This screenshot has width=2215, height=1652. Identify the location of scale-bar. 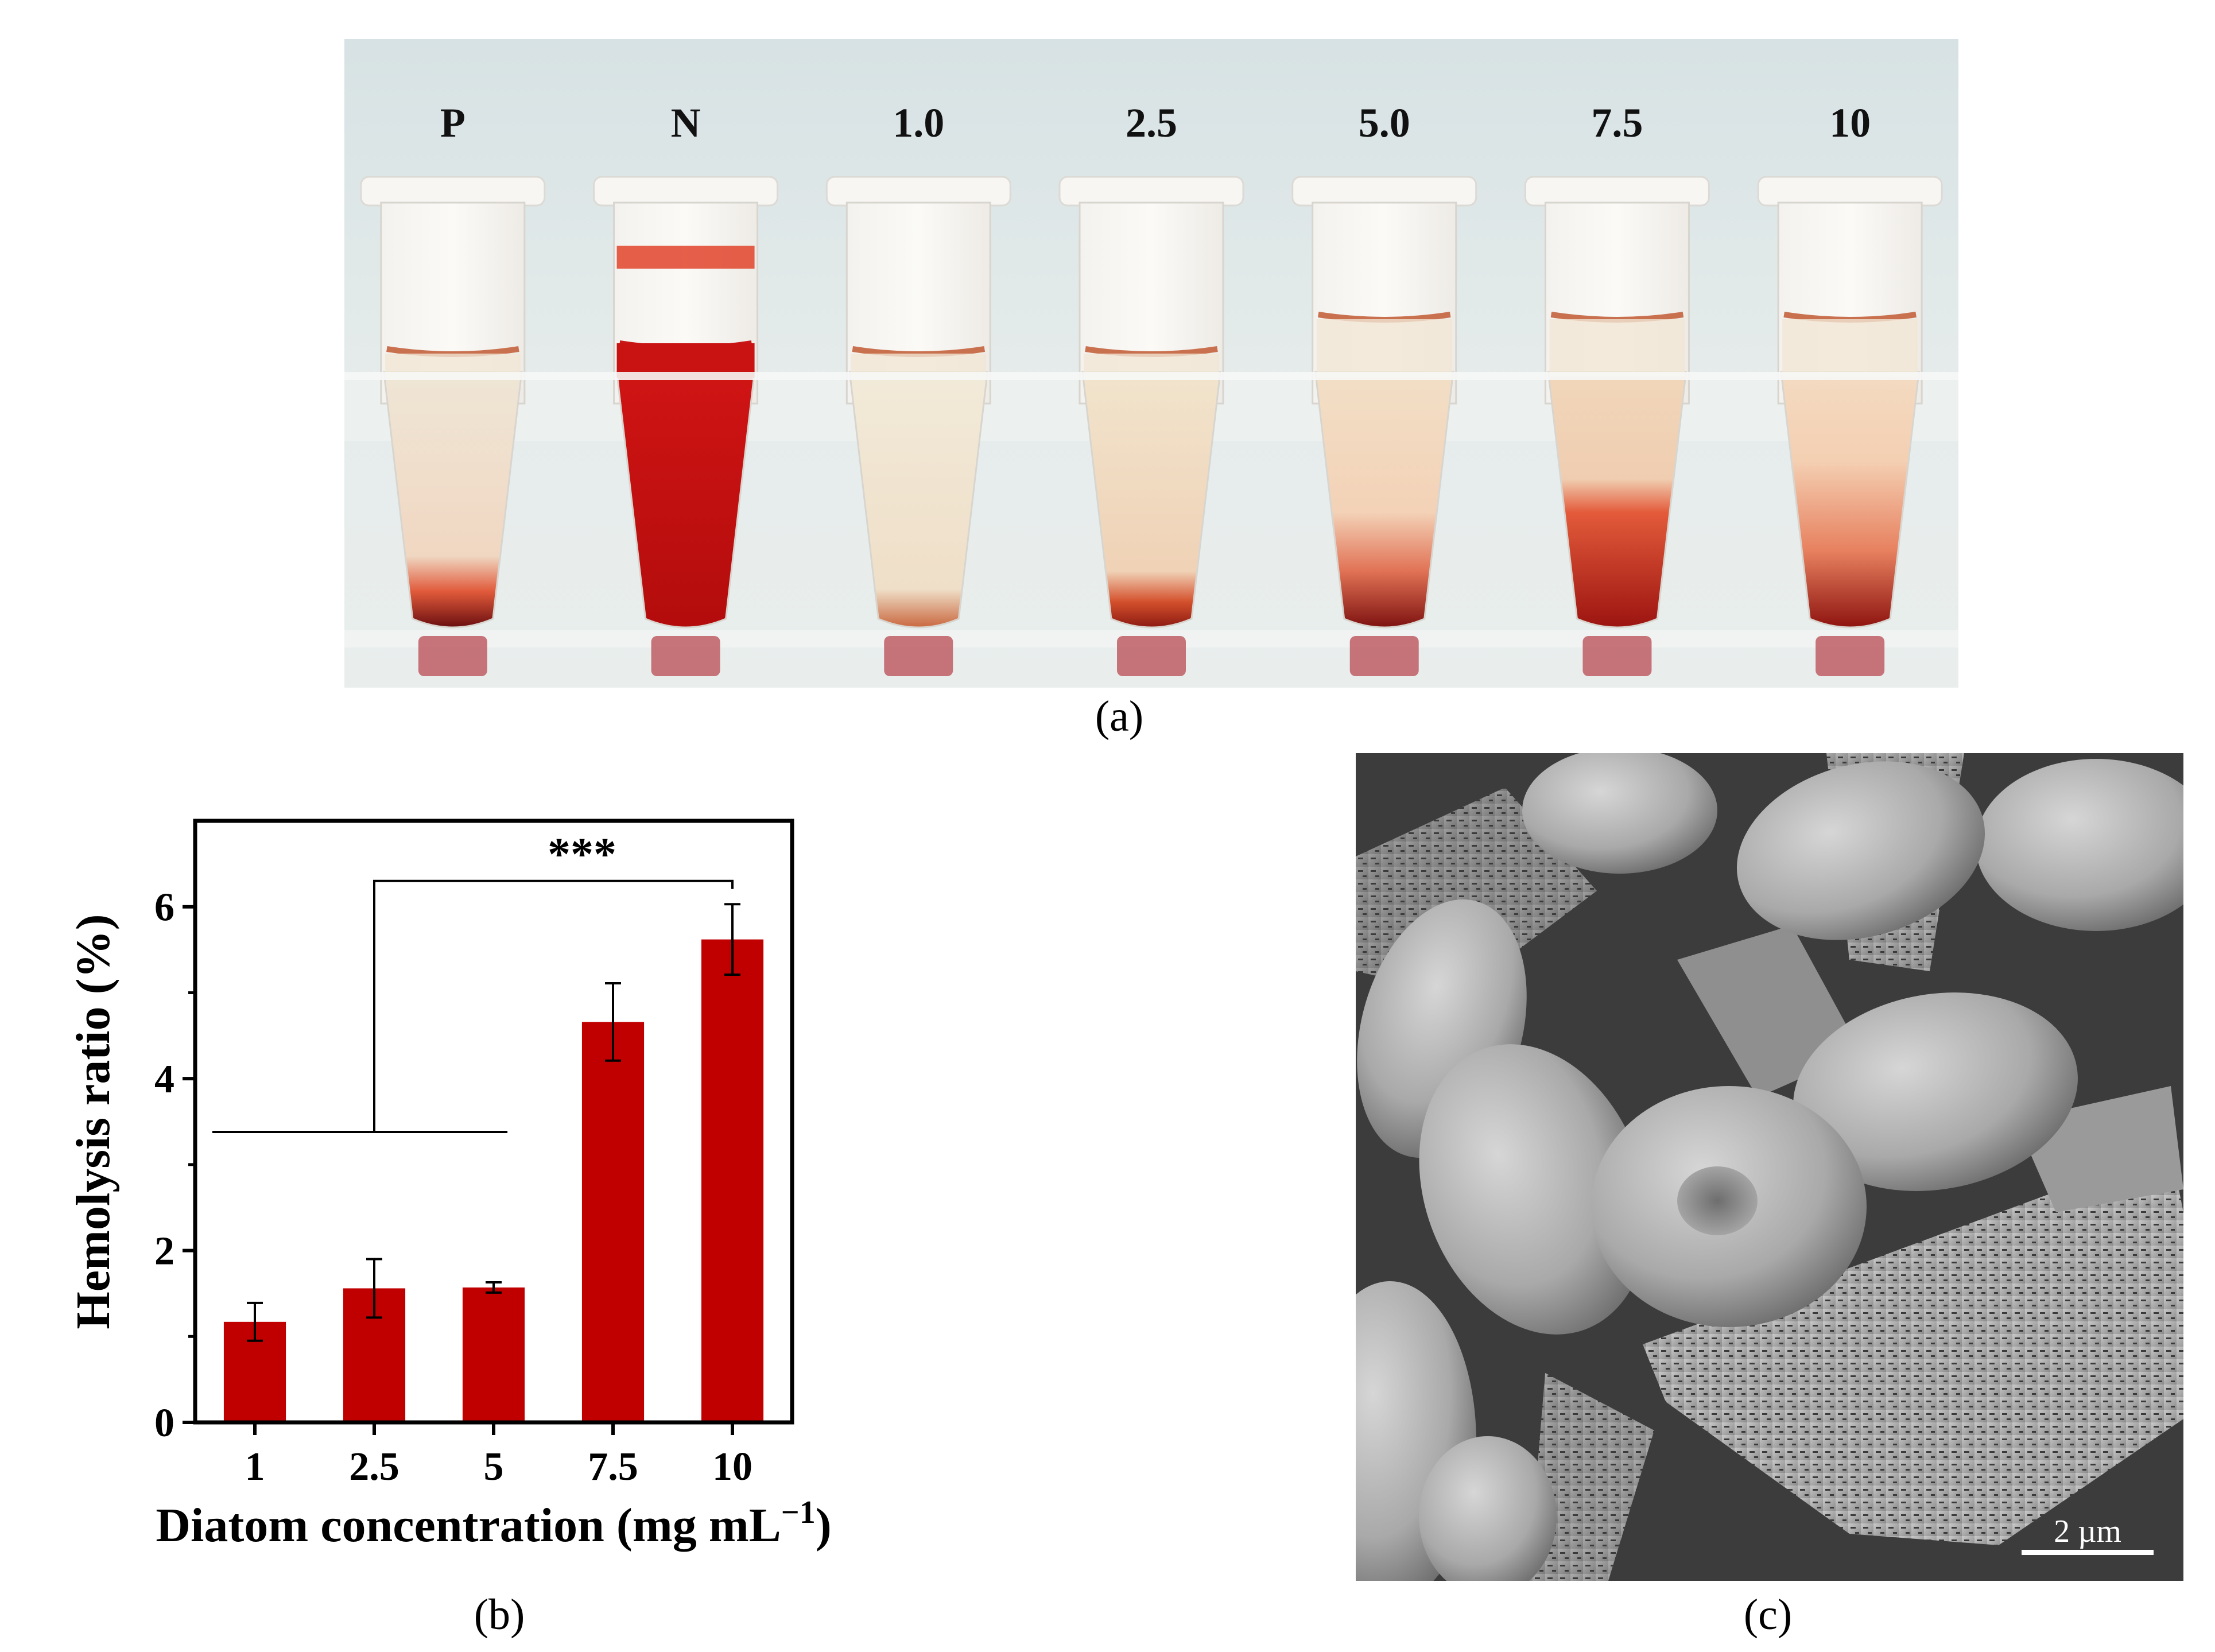
(2088, 1552).